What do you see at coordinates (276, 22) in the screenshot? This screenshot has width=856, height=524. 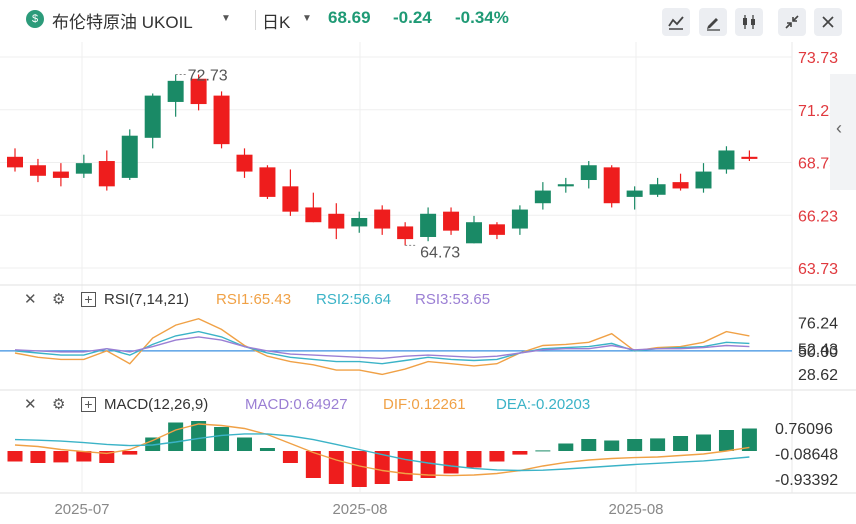 I see `period-selector: 日K` at bounding box center [276, 22].